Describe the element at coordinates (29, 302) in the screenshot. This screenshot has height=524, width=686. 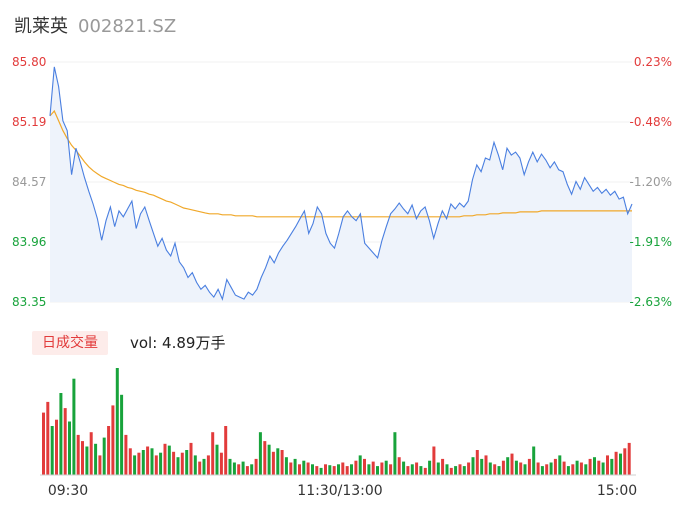
I see `price-tick-label: 83.35` at that location.